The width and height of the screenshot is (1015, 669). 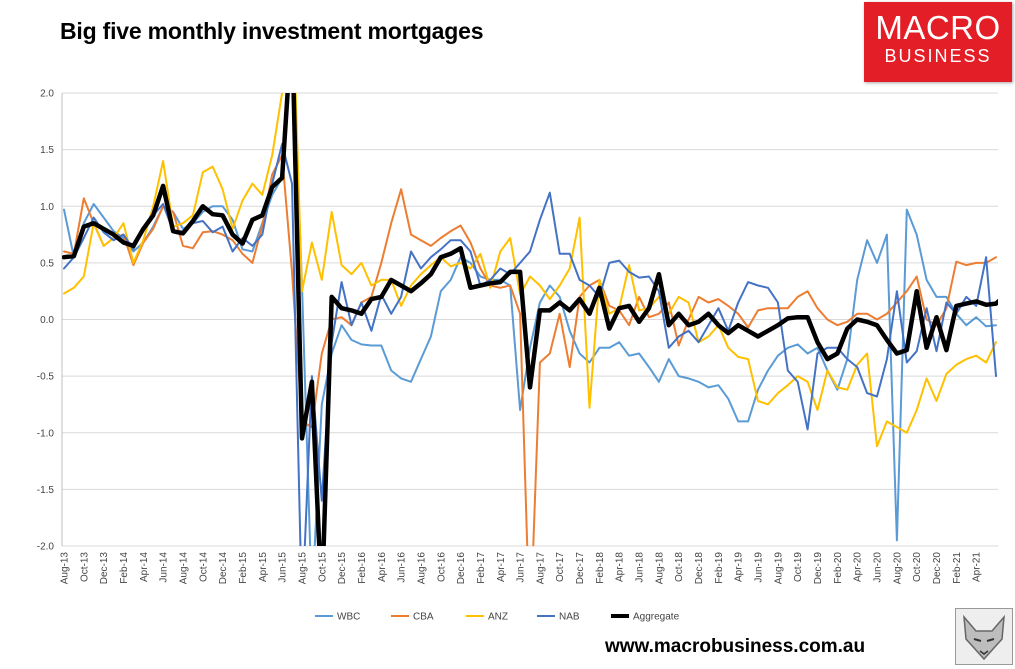 What do you see at coordinates (362, 568) in the screenshot?
I see `x-tick-label: Feb-16` at bounding box center [362, 568].